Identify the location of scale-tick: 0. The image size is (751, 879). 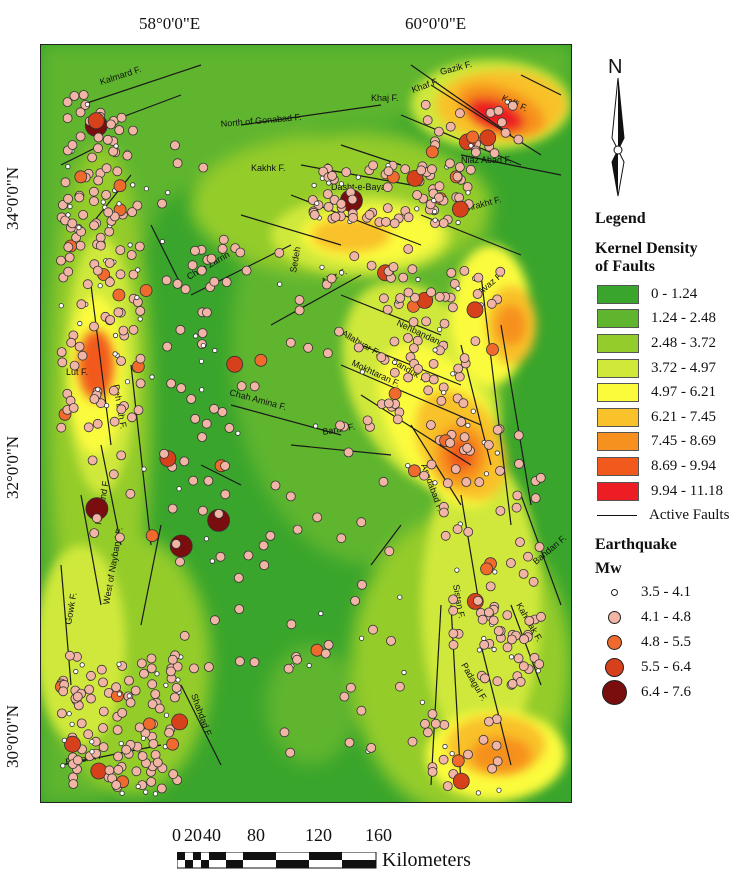
(176, 835).